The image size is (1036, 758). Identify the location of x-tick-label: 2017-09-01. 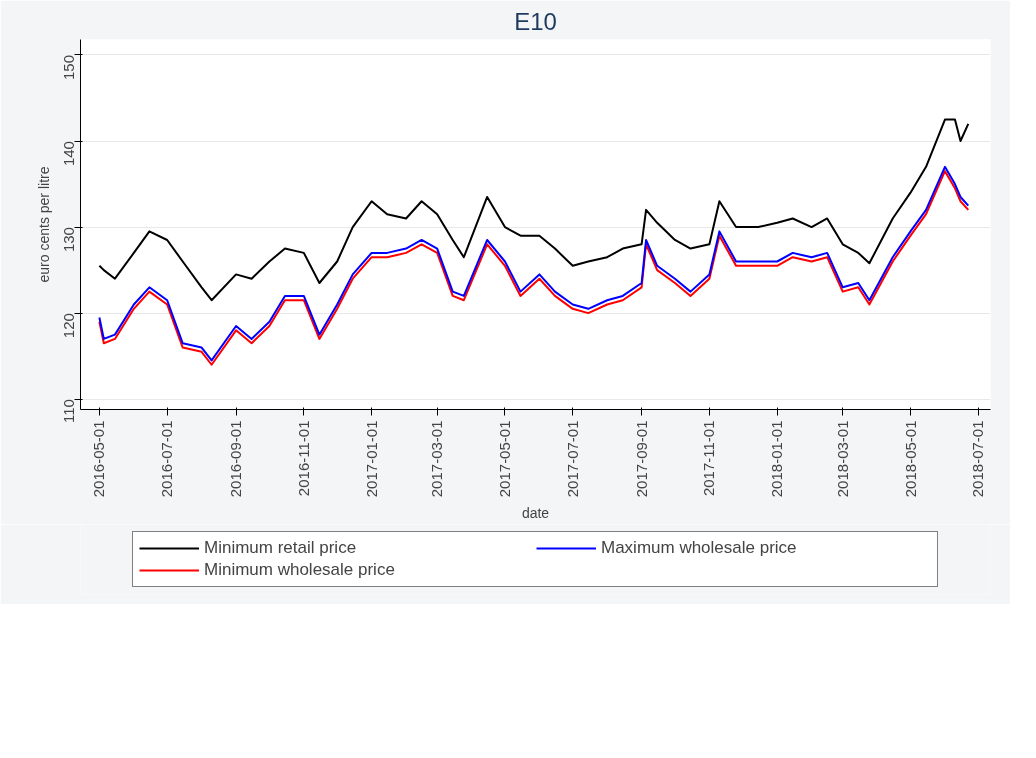
(641, 459).